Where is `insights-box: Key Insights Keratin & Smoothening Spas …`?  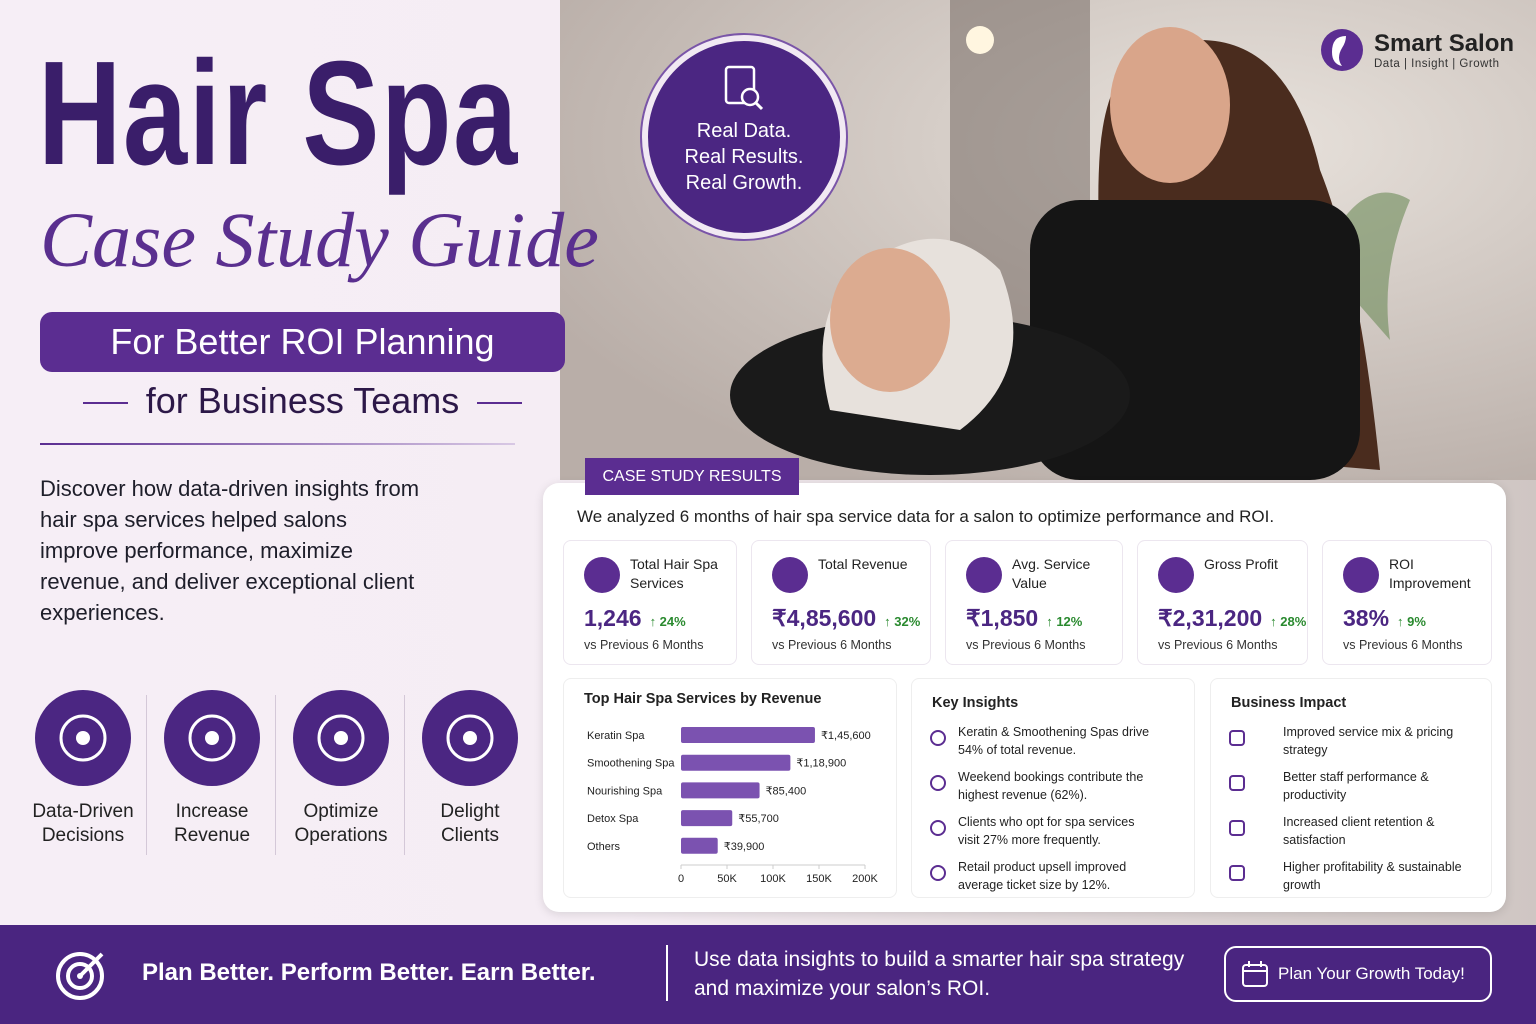 insights-box: Key Insights Keratin & Smoothening Spas … is located at coordinates (1053, 788).